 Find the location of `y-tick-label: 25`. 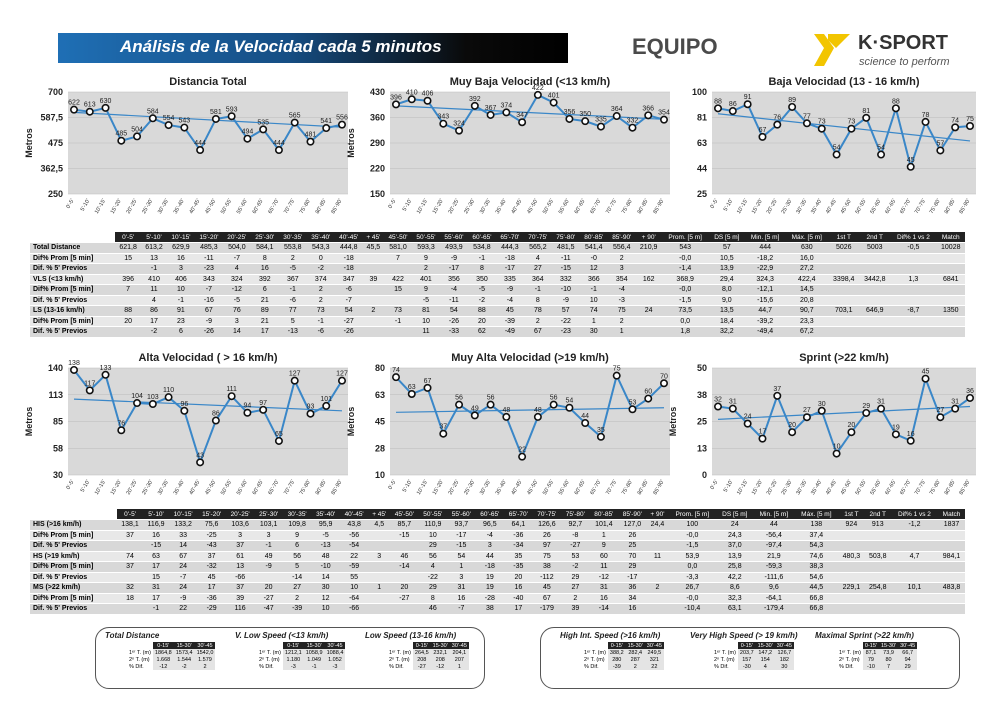

y-tick-label: 25 is located at coordinates (702, 194).